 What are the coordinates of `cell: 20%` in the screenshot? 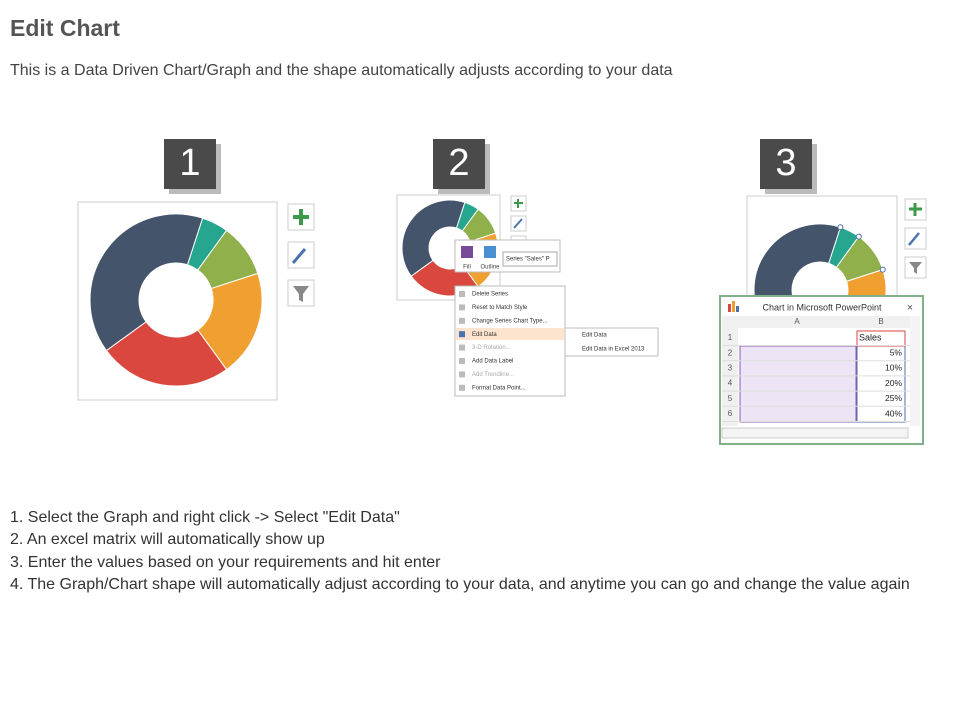 It's located at (893, 383).